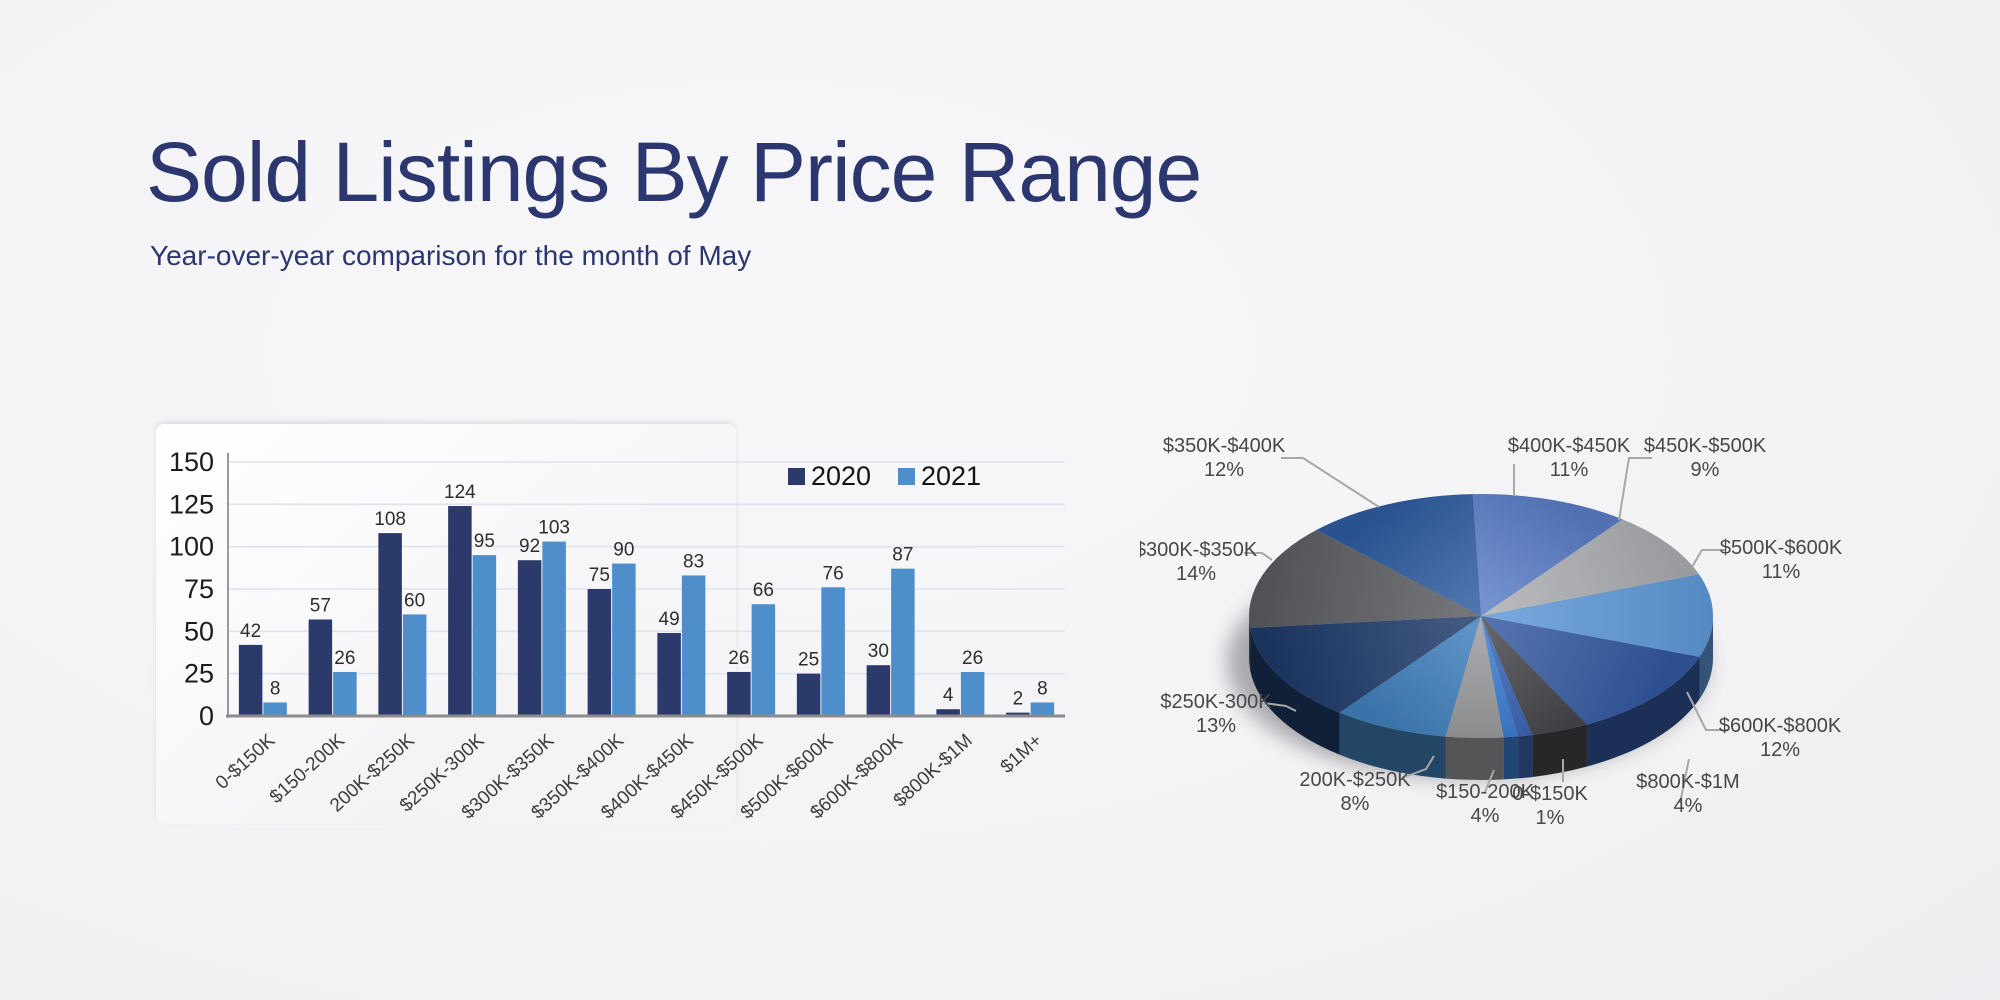  I want to click on pie-slices, so click(1481, 616).